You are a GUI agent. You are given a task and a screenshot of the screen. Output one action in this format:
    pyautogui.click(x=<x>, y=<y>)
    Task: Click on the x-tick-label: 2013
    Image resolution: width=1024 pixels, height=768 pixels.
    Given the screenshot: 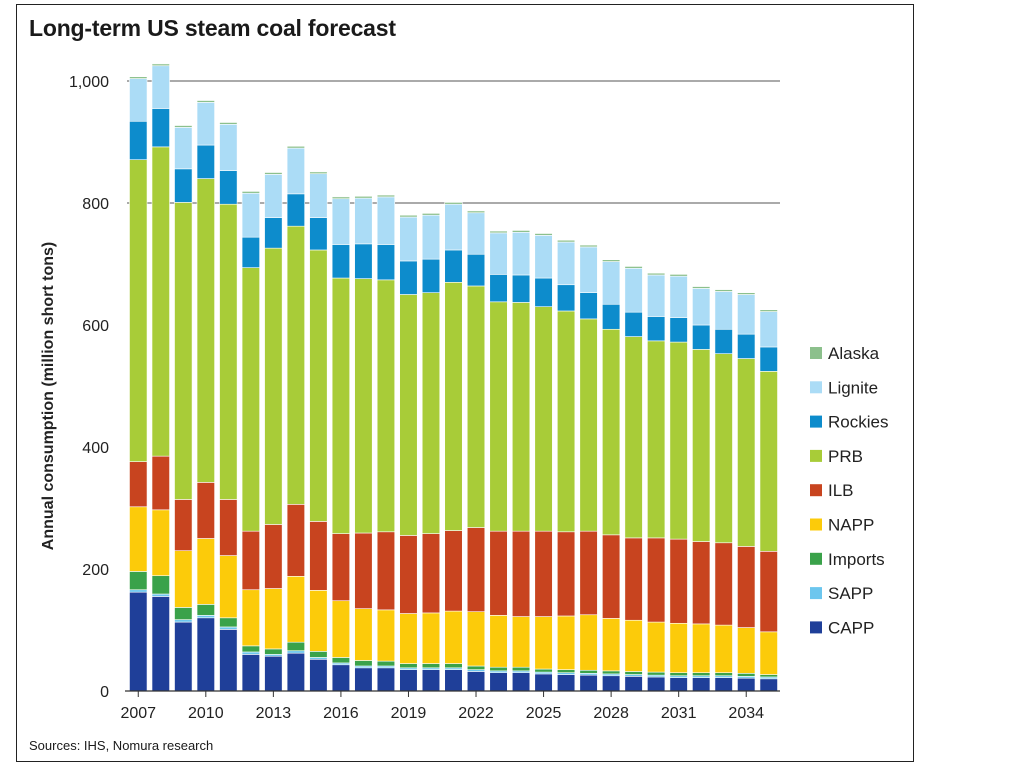 What is the action you would take?
    pyautogui.click(x=274, y=713)
    